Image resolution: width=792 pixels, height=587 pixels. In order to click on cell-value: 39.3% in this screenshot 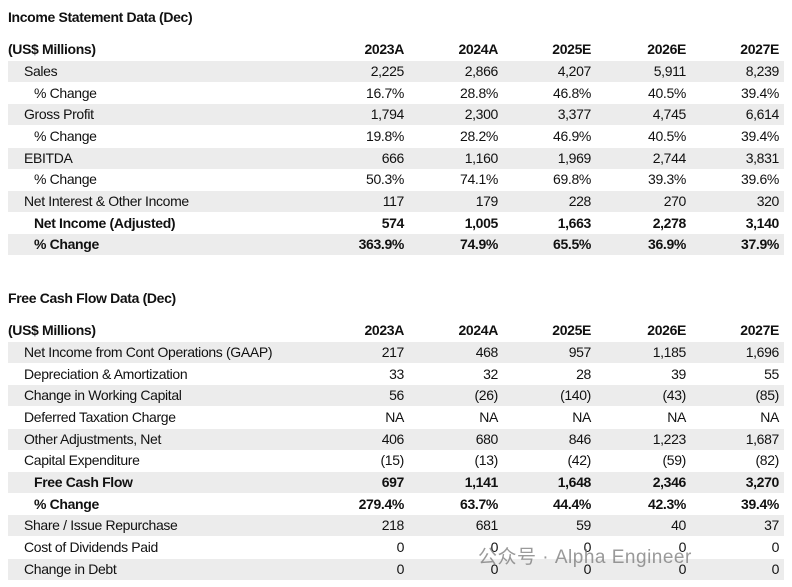, I will do `click(667, 179)`.